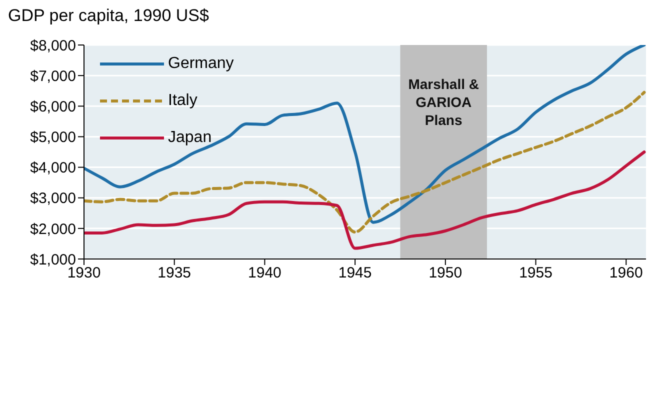 This screenshot has width=649, height=406. I want to click on x-tick-label: 1940, so click(265, 273).